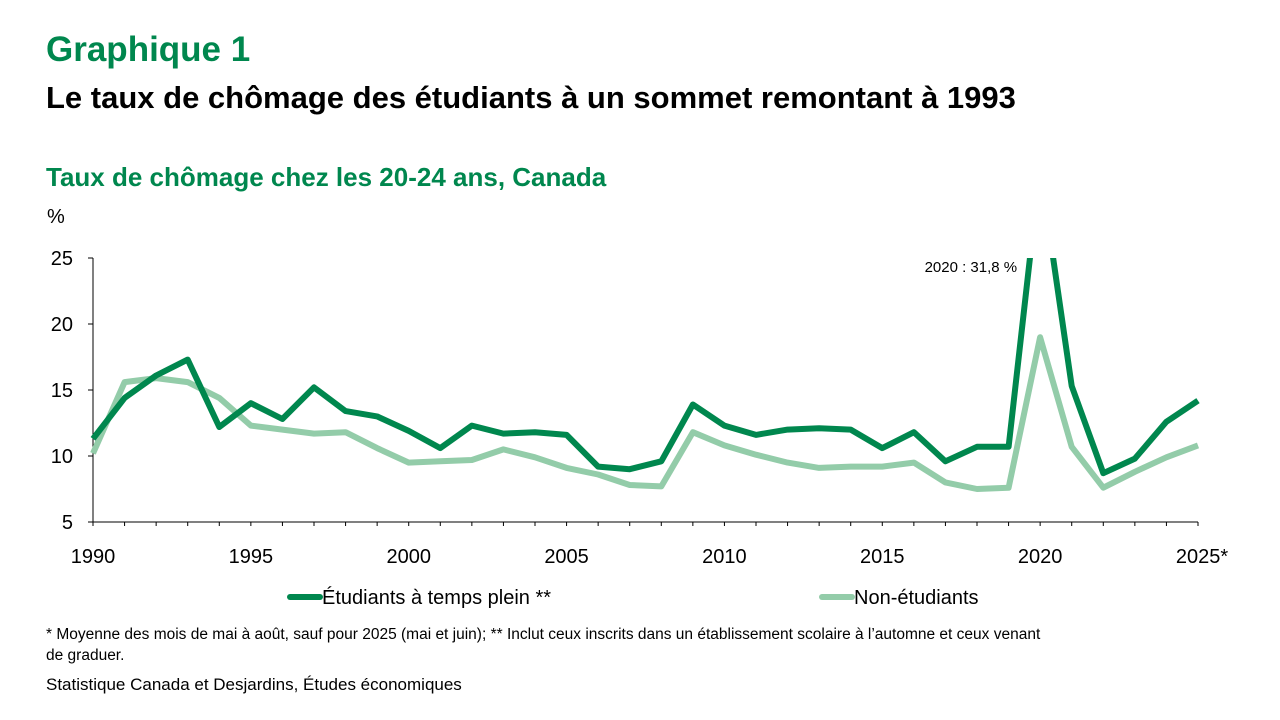  I want to click on y-tick-label: 10, so click(62, 457).